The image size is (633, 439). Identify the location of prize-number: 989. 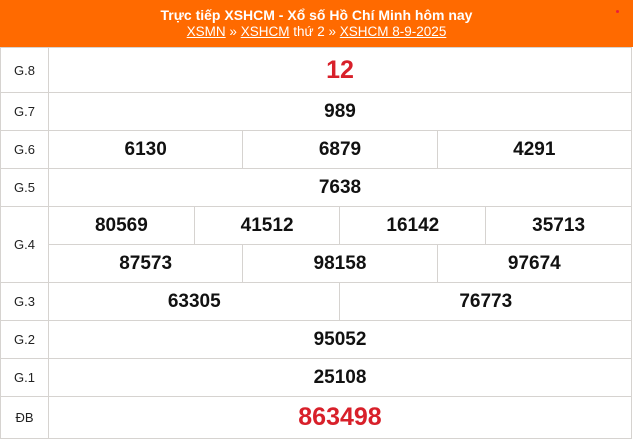
(340, 111).